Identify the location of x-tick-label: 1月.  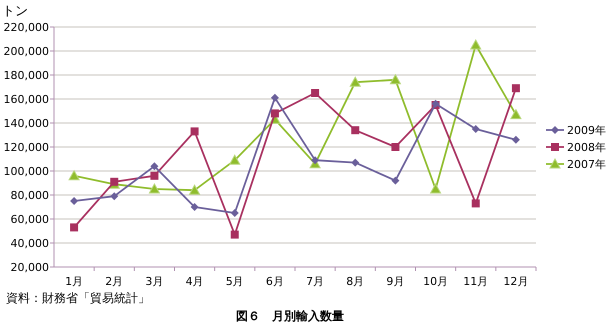
(74, 281).